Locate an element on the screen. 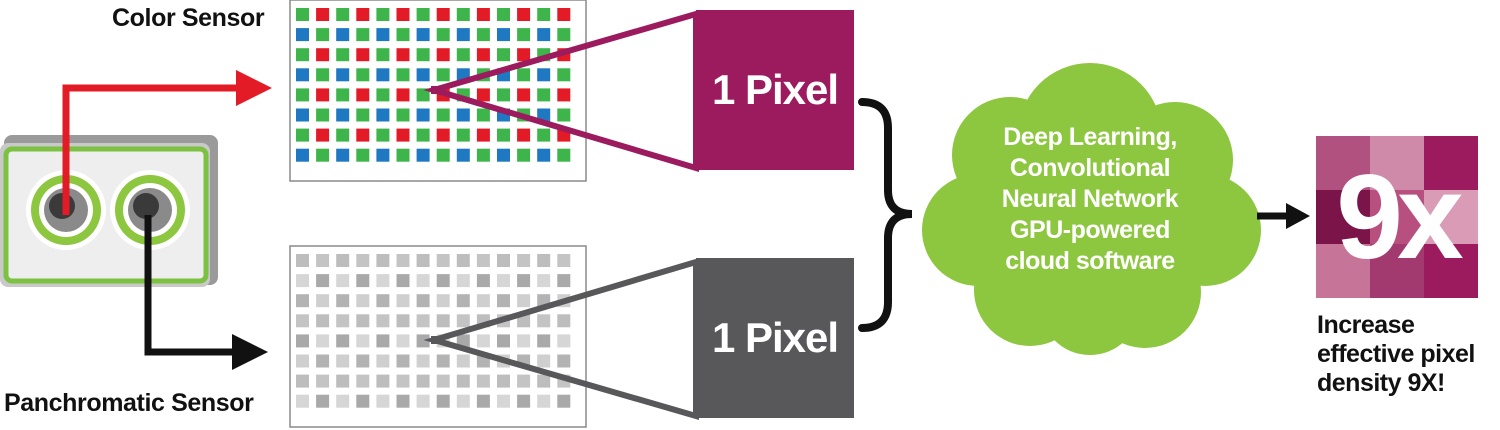 The height and width of the screenshot is (430, 1500). cloud-line: Convolutional is located at coordinates (1090, 168).